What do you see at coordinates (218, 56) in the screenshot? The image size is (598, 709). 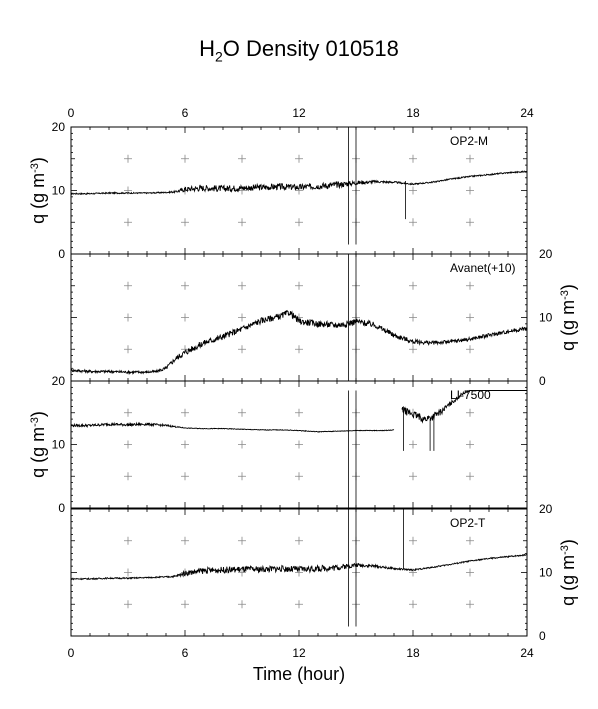 I see `chart-title-subscript: 2` at bounding box center [218, 56].